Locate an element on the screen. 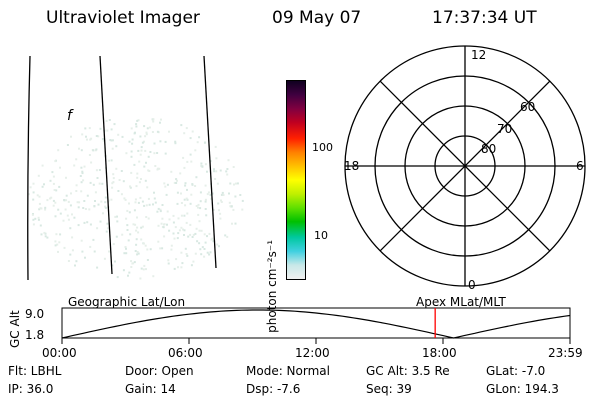  colorbar-tick-100: 100 is located at coordinates (322, 147).